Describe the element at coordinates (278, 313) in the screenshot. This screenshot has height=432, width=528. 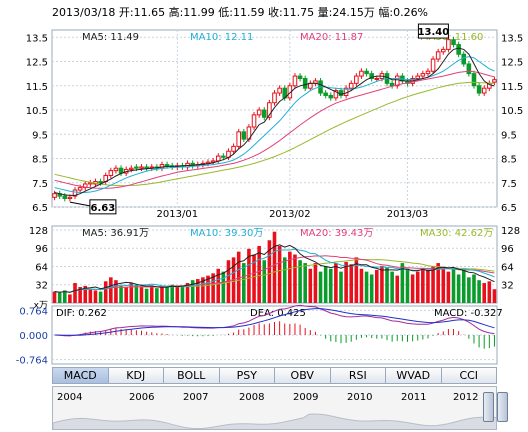
I see `macd-legend-dea: DEA: 0.425` at that location.